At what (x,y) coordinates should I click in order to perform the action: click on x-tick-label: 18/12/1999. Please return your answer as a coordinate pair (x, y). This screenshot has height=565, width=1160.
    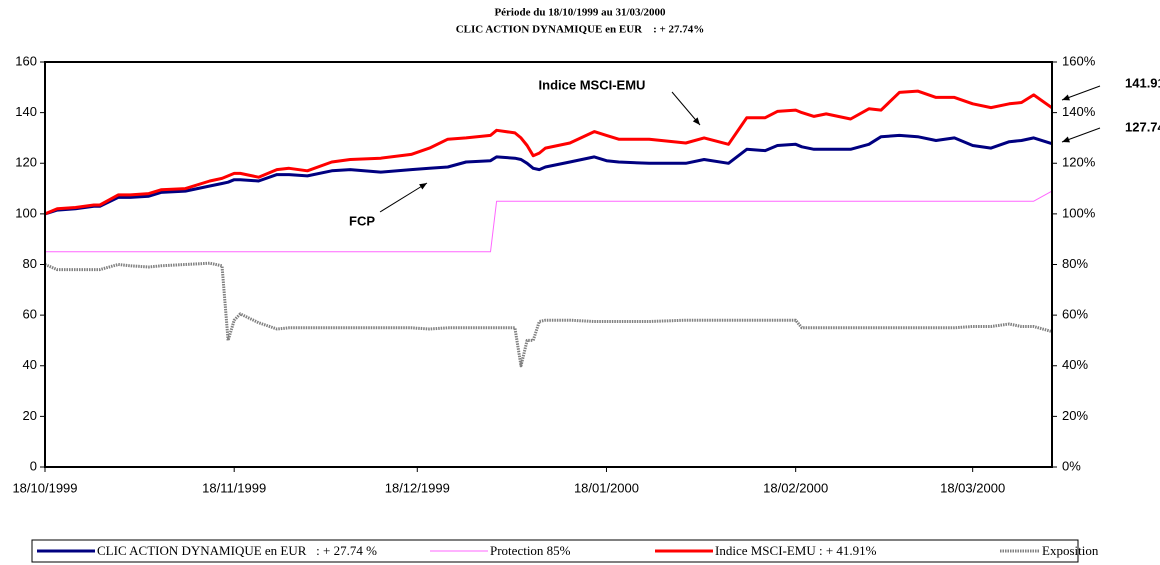
    Looking at the image, I should click on (417, 487).